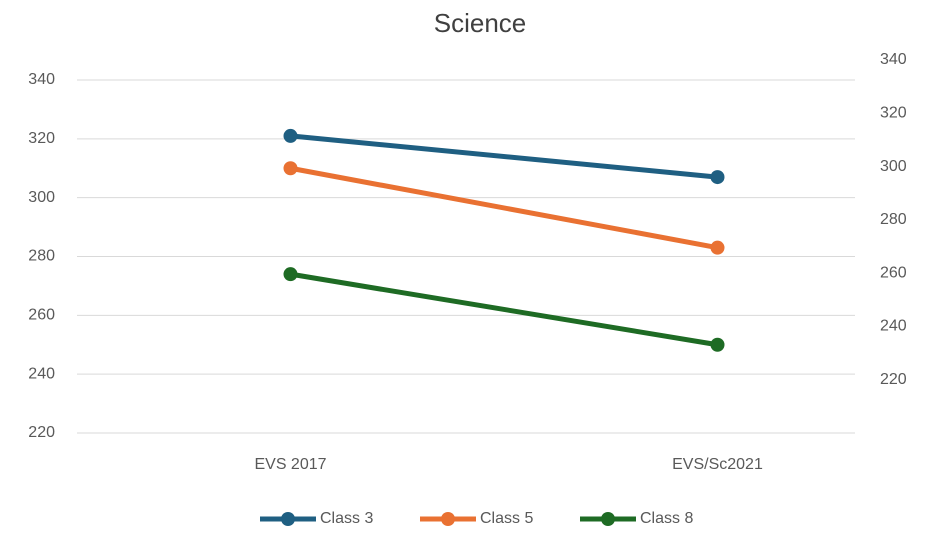 The height and width of the screenshot is (533, 928). Describe the element at coordinates (41, 256) in the screenshot. I see `y-tick-label: 280` at that location.